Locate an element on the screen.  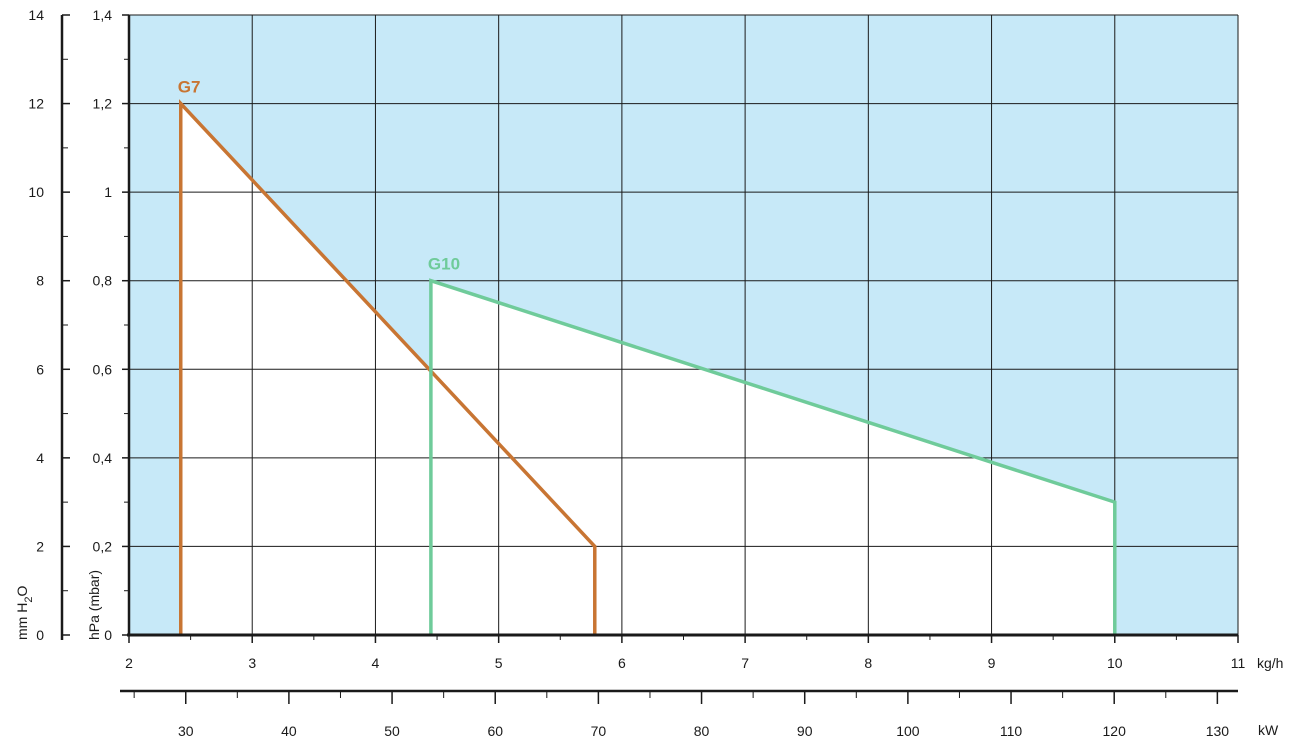
y-tick-label: 0,2 is located at coordinates (103, 546).